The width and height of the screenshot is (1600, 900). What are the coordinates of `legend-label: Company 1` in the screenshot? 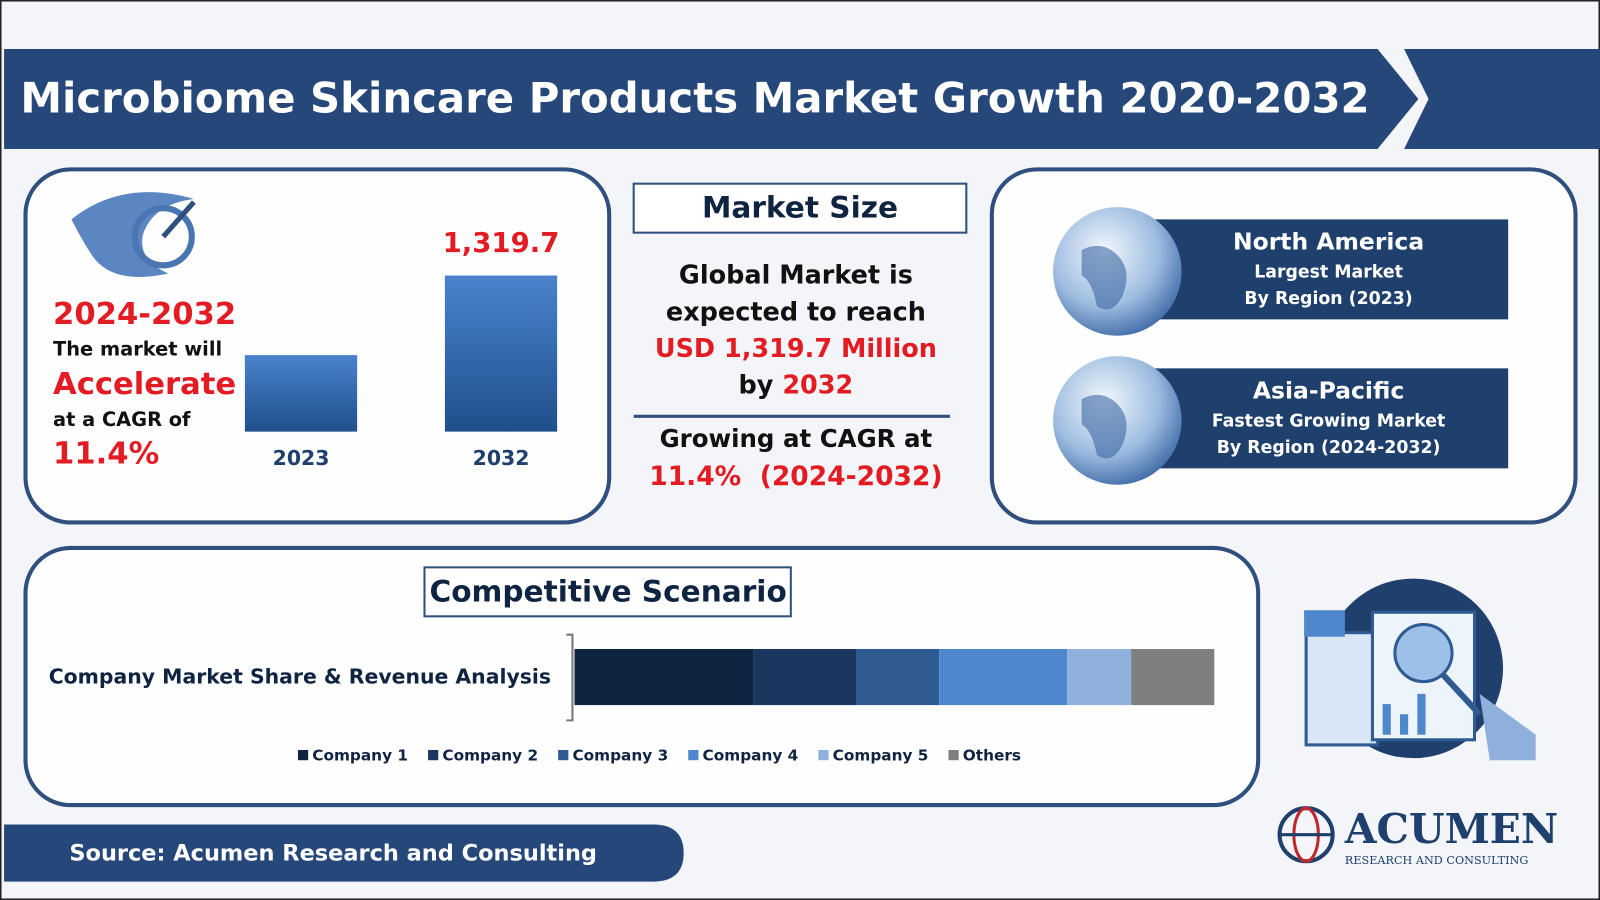 It's located at (360, 756).